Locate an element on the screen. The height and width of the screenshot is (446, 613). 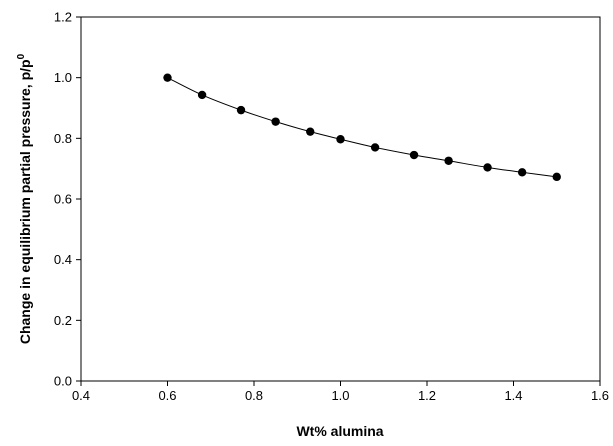
y-tick-label: 0.6 is located at coordinates (63, 199).